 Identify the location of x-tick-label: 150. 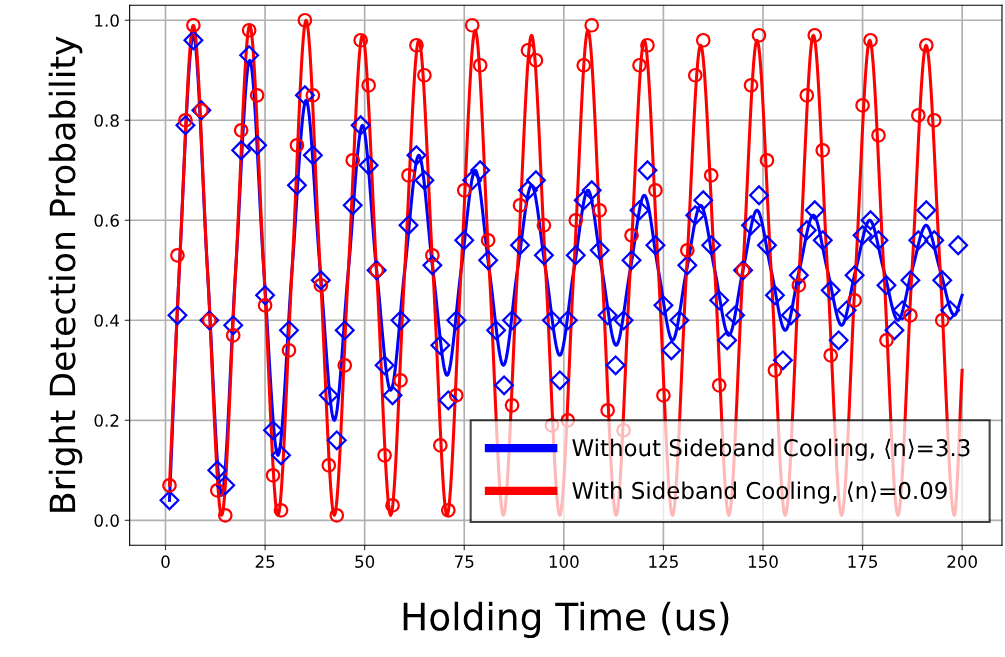
(763, 561).